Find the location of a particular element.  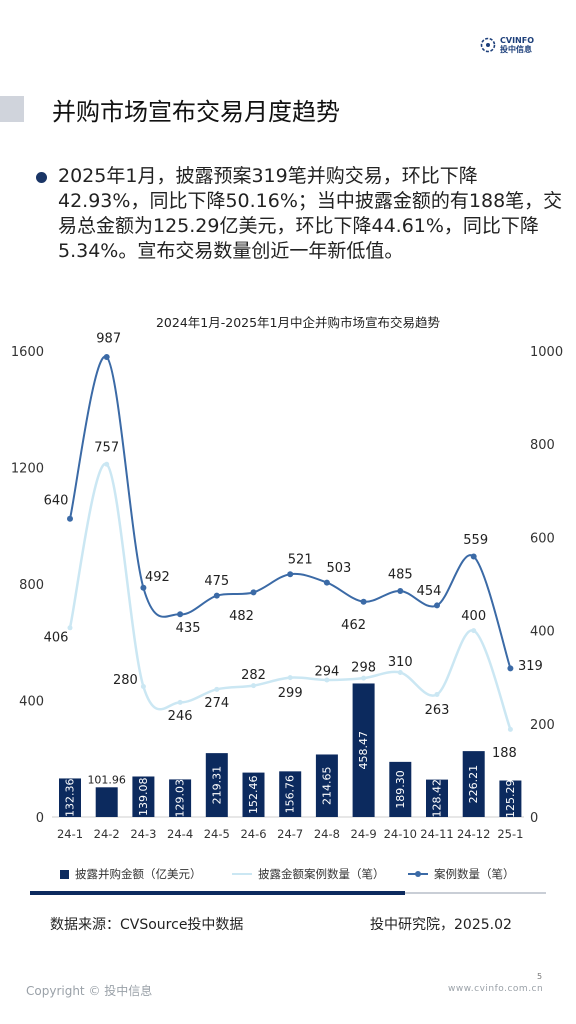

legend-item-amount: 披露并购金额（亿美元） is located at coordinates (131, 874).